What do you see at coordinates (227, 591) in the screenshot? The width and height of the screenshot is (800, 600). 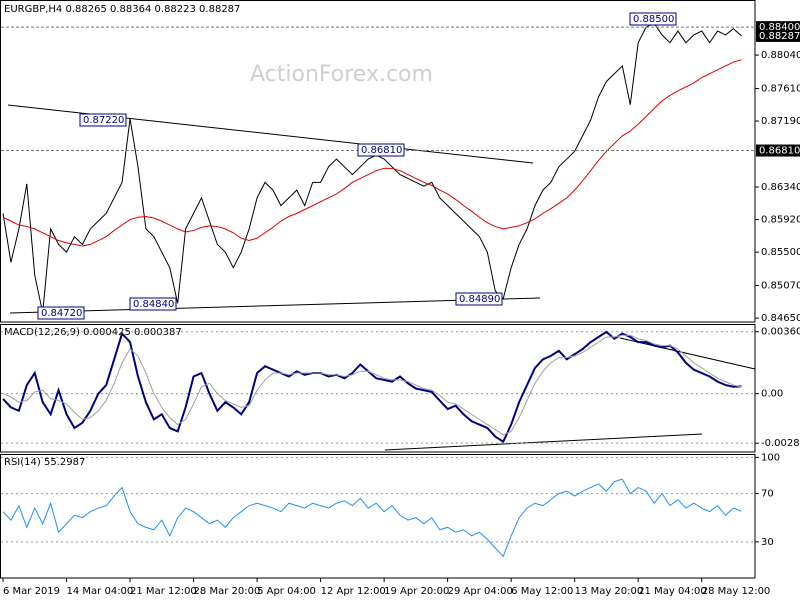 I see `x-tick-label: 28 Mar 20:00` at bounding box center [227, 591].